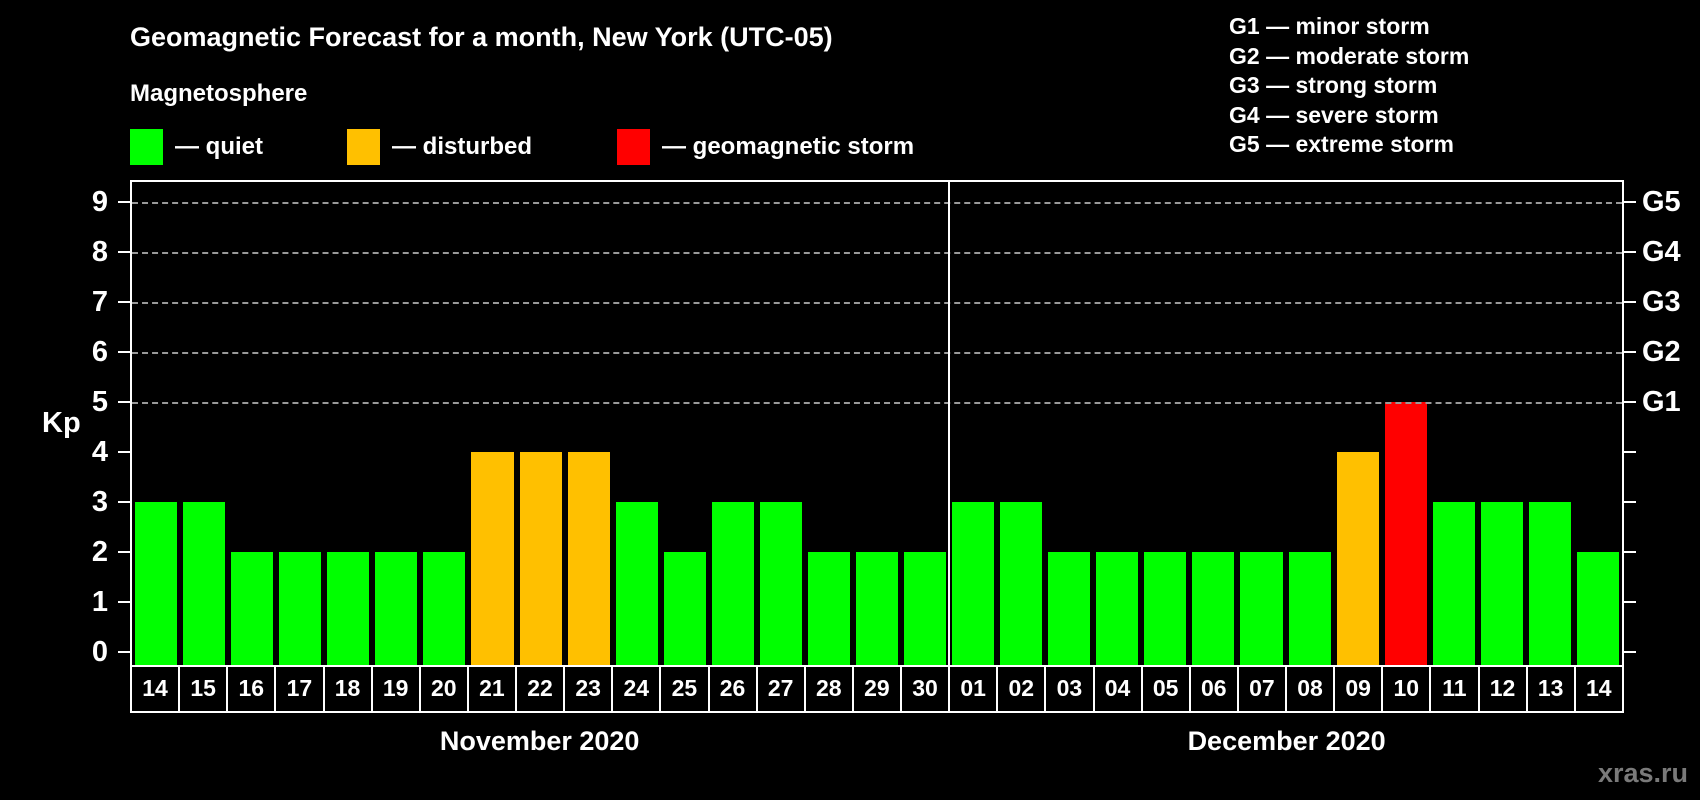  What do you see at coordinates (1309, 689) in the screenshot?
I see `day-label-december-08: 08` at bounding box center [1309, 689].